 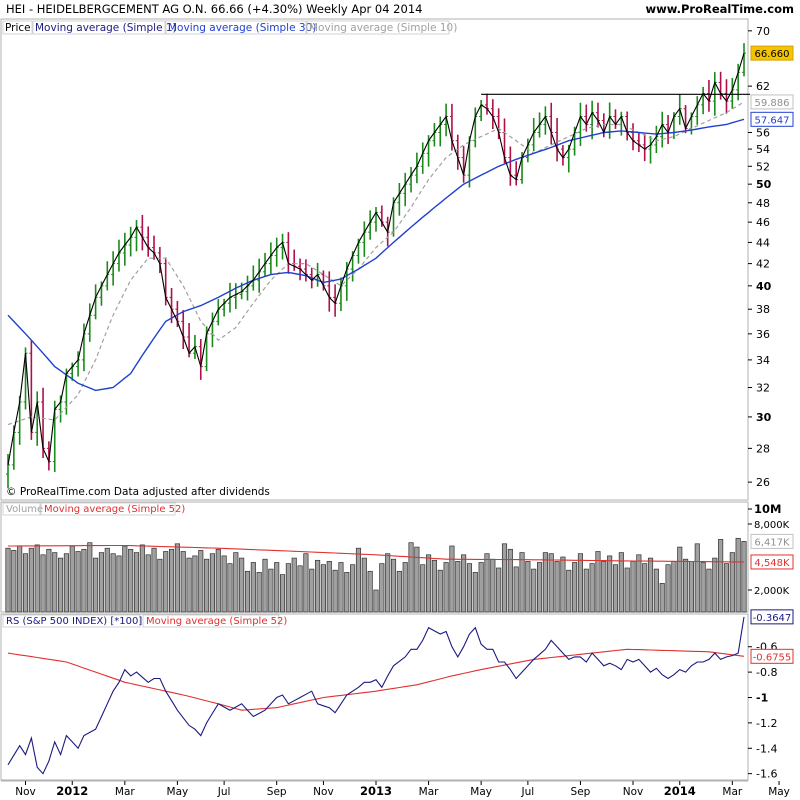 I want to click on price-badge: 66.660, so click(x=772, y=54).